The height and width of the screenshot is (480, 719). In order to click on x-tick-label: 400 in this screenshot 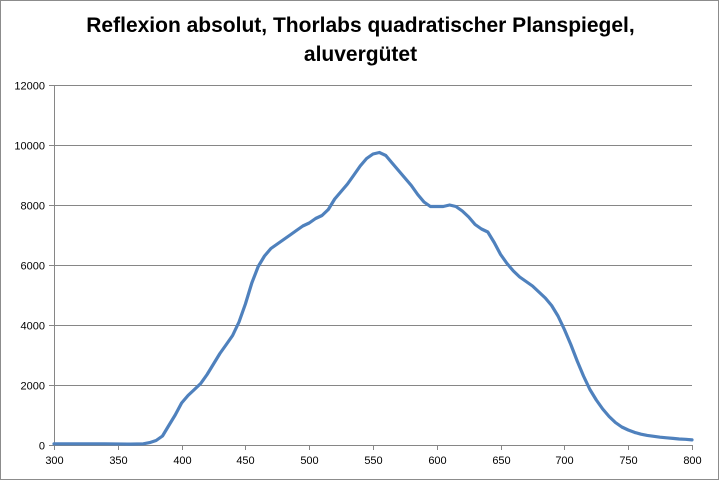, I will do `click(182, 461)`.